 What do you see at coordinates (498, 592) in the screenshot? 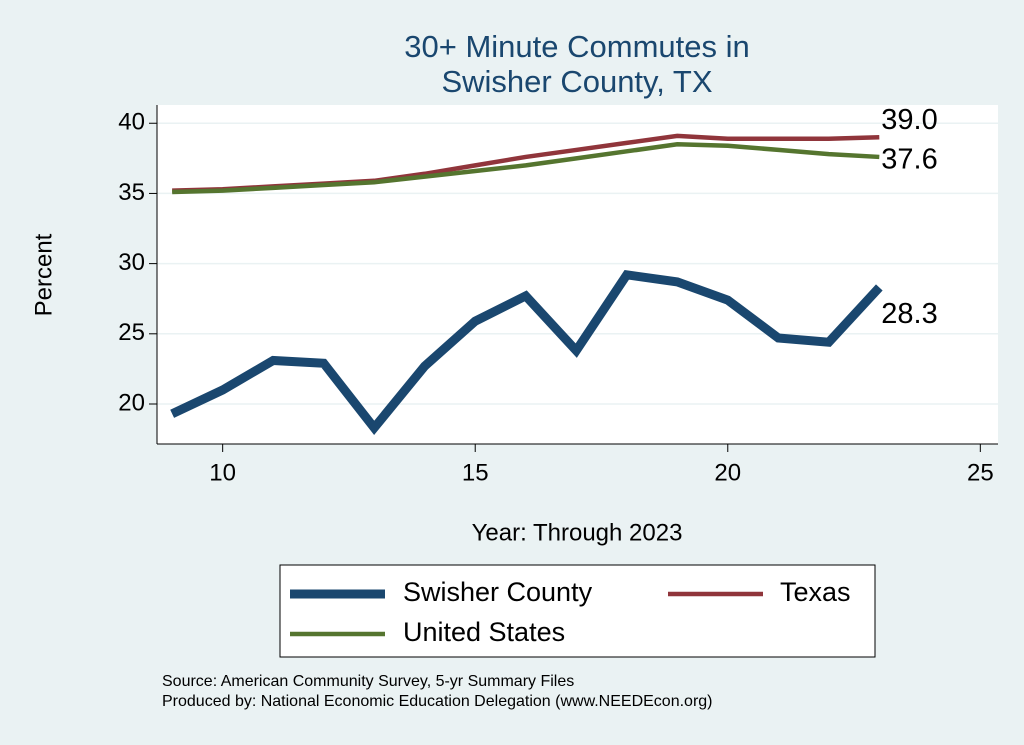
I see `legend-label: Swisher County` at bounding box center [498, 592].